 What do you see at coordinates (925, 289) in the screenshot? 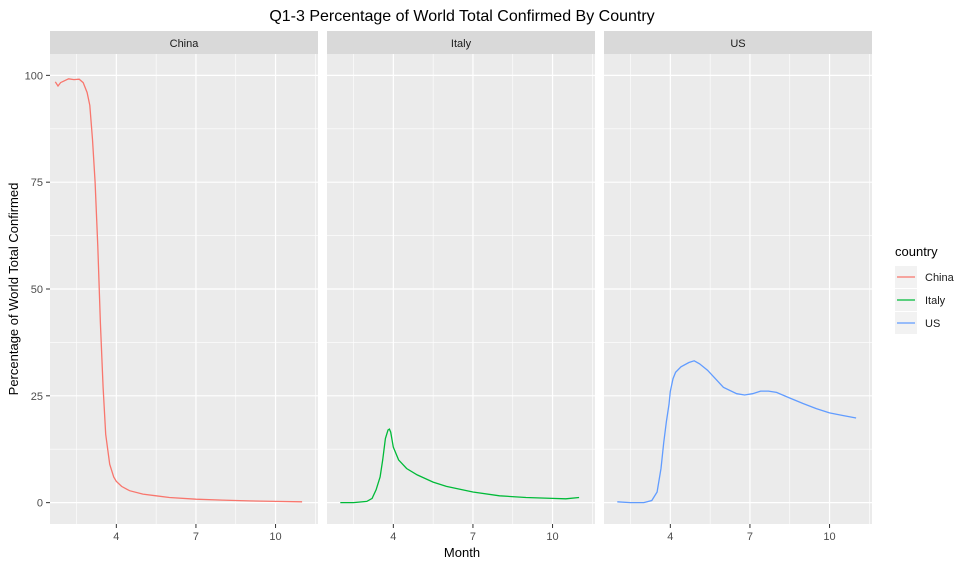
I see `legend: country China Italy US` at bounding box center [925, 289].